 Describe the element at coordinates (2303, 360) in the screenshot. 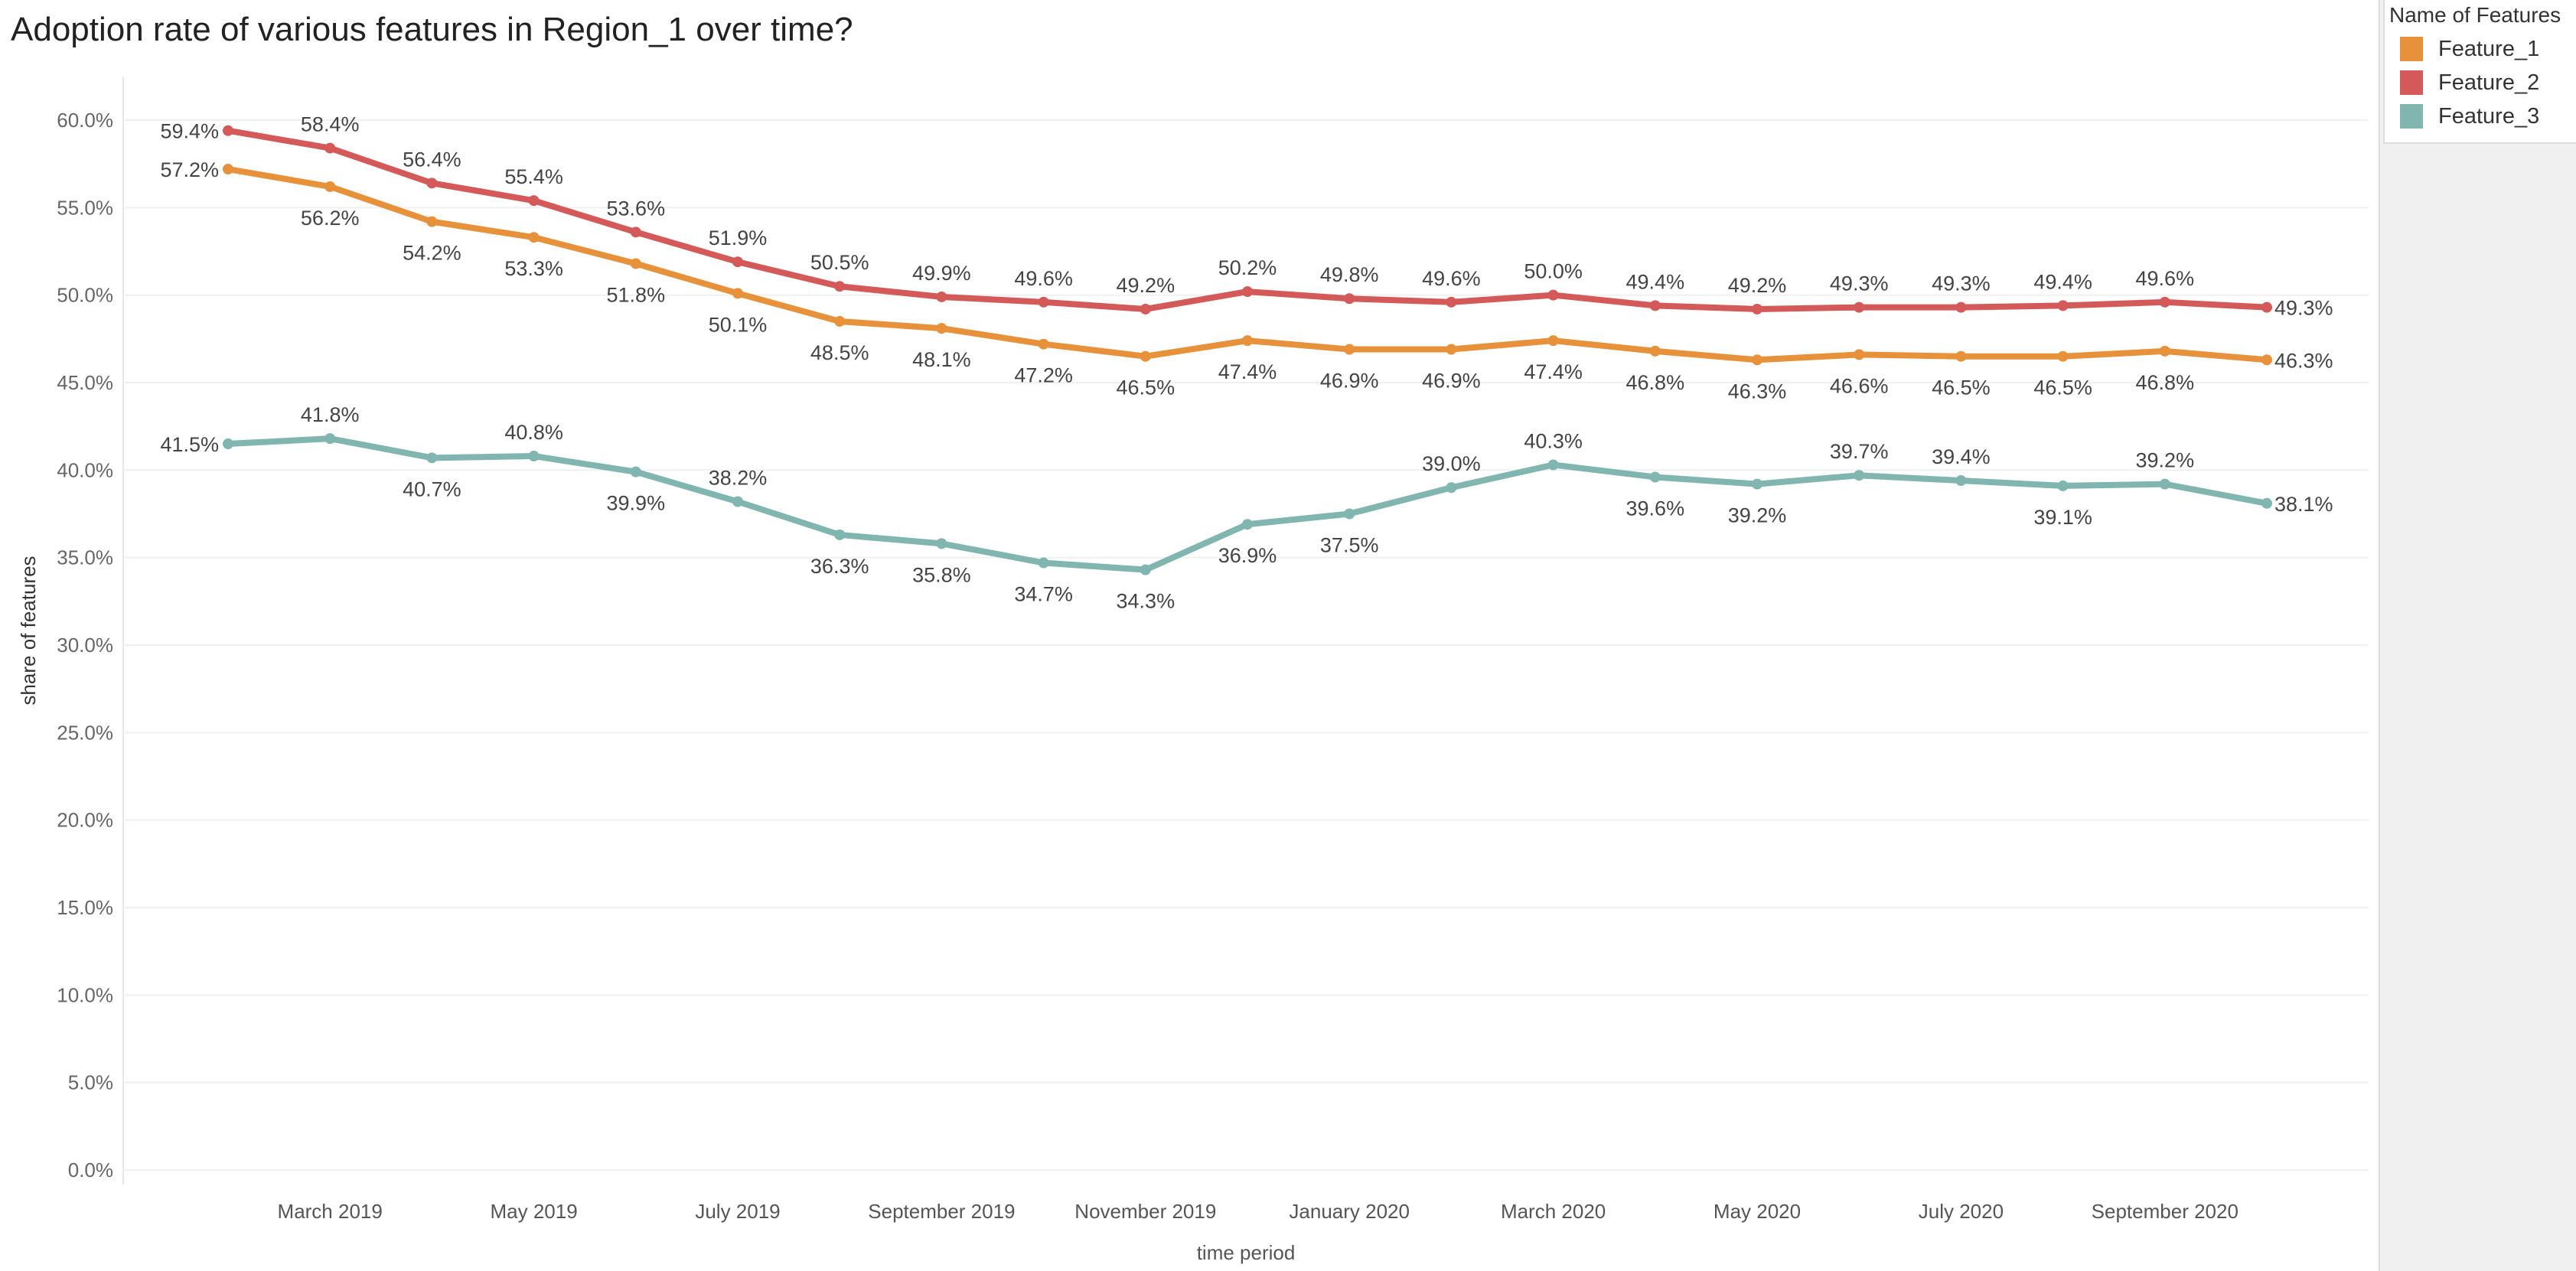

I see `data-label: 46.3%` at that location.